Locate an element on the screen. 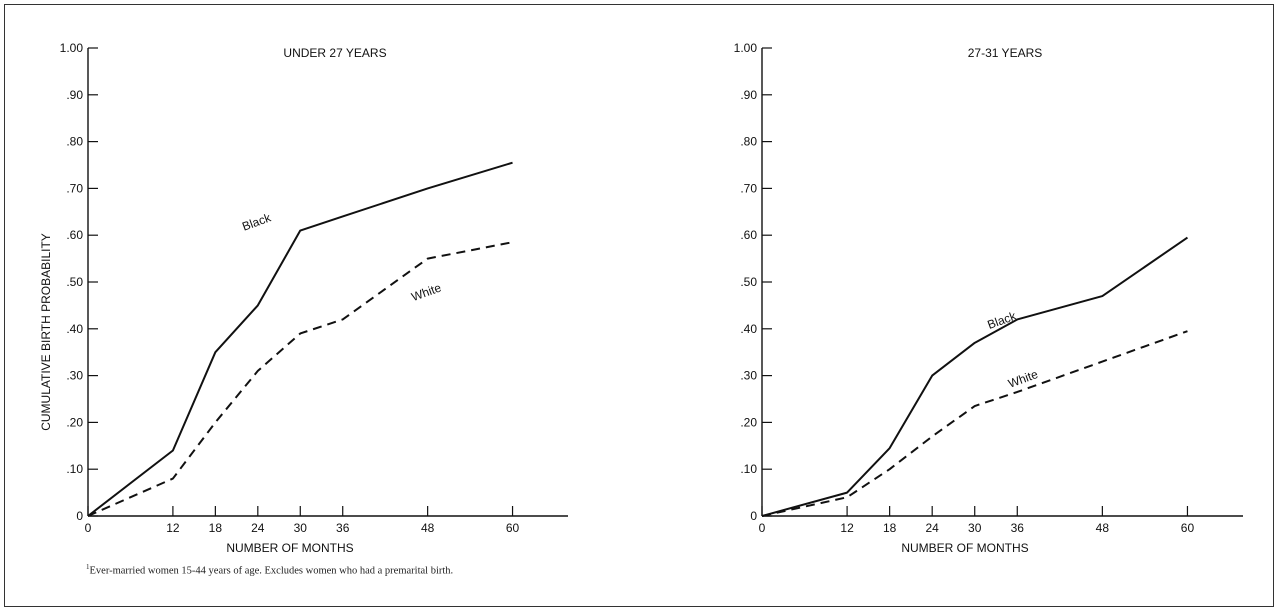 The height and width of the screenshot is (615, 1280). y-axis-label: CUMULATIVE BIRTH PROBABILITY is located at coordinates (46, 332).